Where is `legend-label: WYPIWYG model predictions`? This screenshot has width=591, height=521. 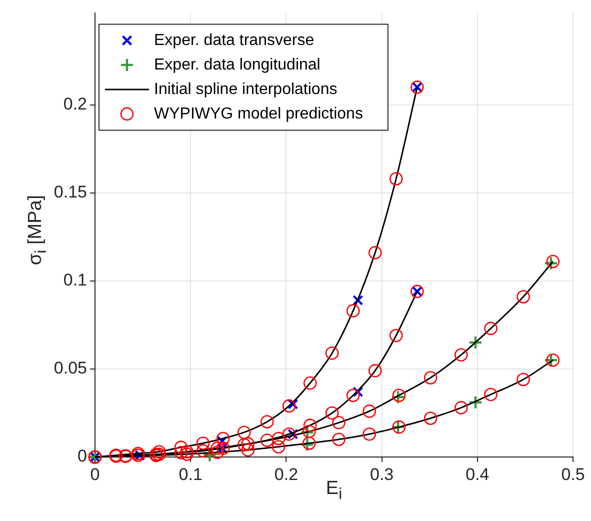
legend-label: WYPIWYG model predictions is located at coordinates (258, 113).